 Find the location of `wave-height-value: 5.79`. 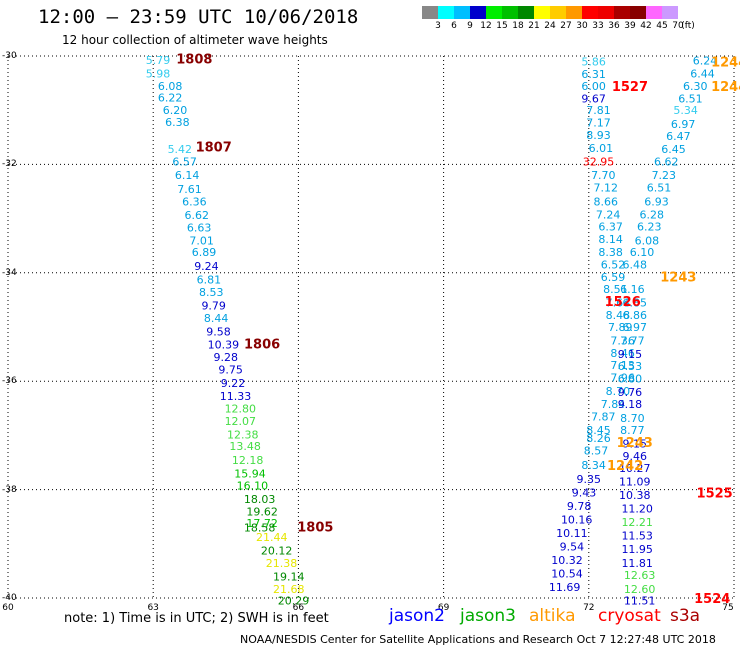

wave-height-value: 5.79 is located at coordinates (158, 60).